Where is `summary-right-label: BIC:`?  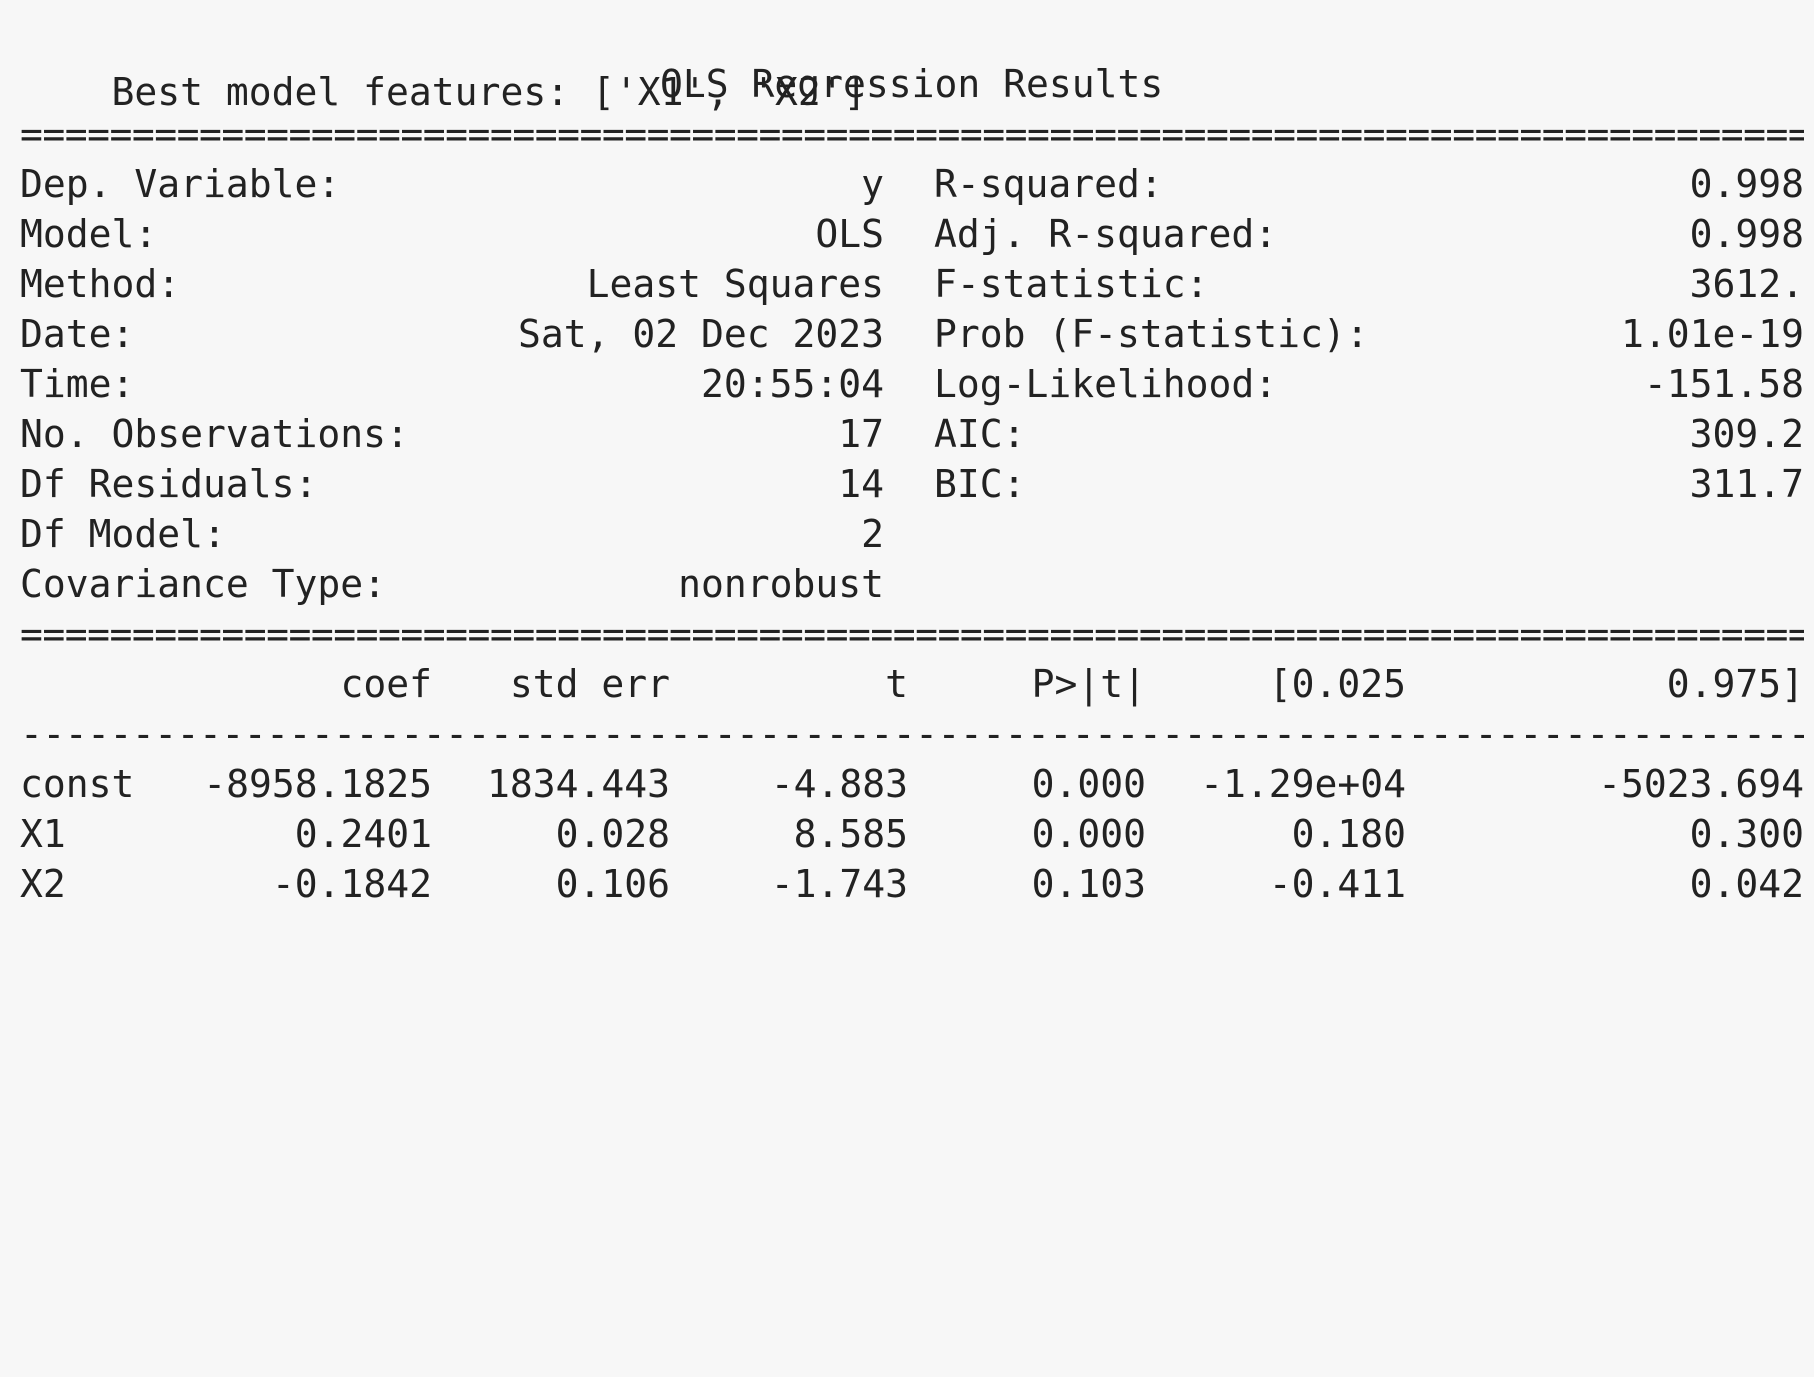 summary-right-label: BIC: is located at coordinates (980, 484).